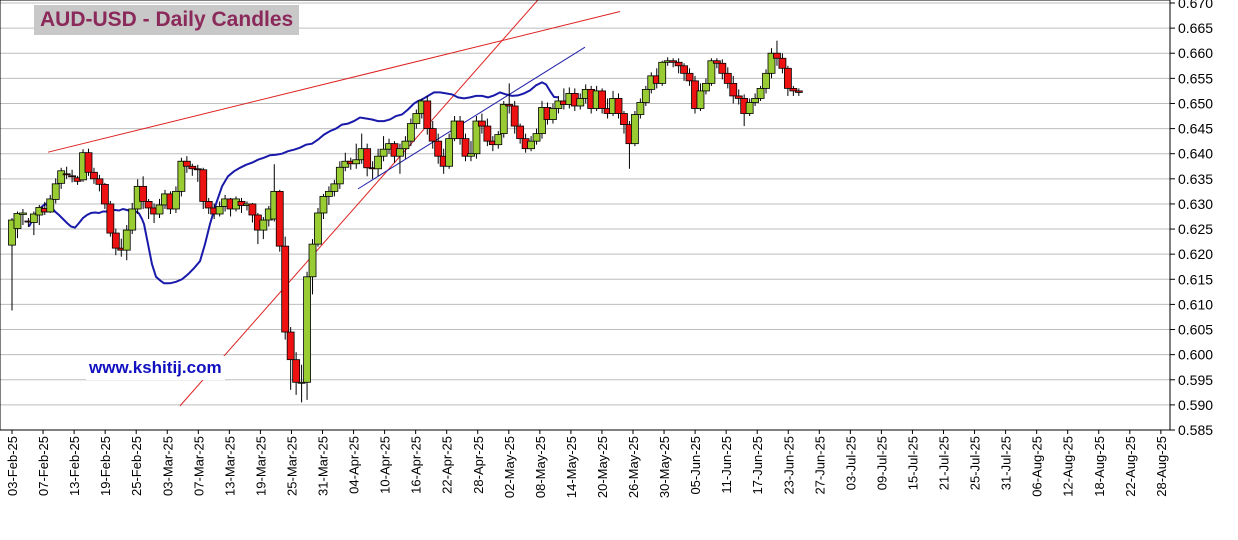  What do you see at coordinates (1195, 78) in the screenshot?
I see `y-tick-label-14: 0.655` at bounding box center [1195, 78].